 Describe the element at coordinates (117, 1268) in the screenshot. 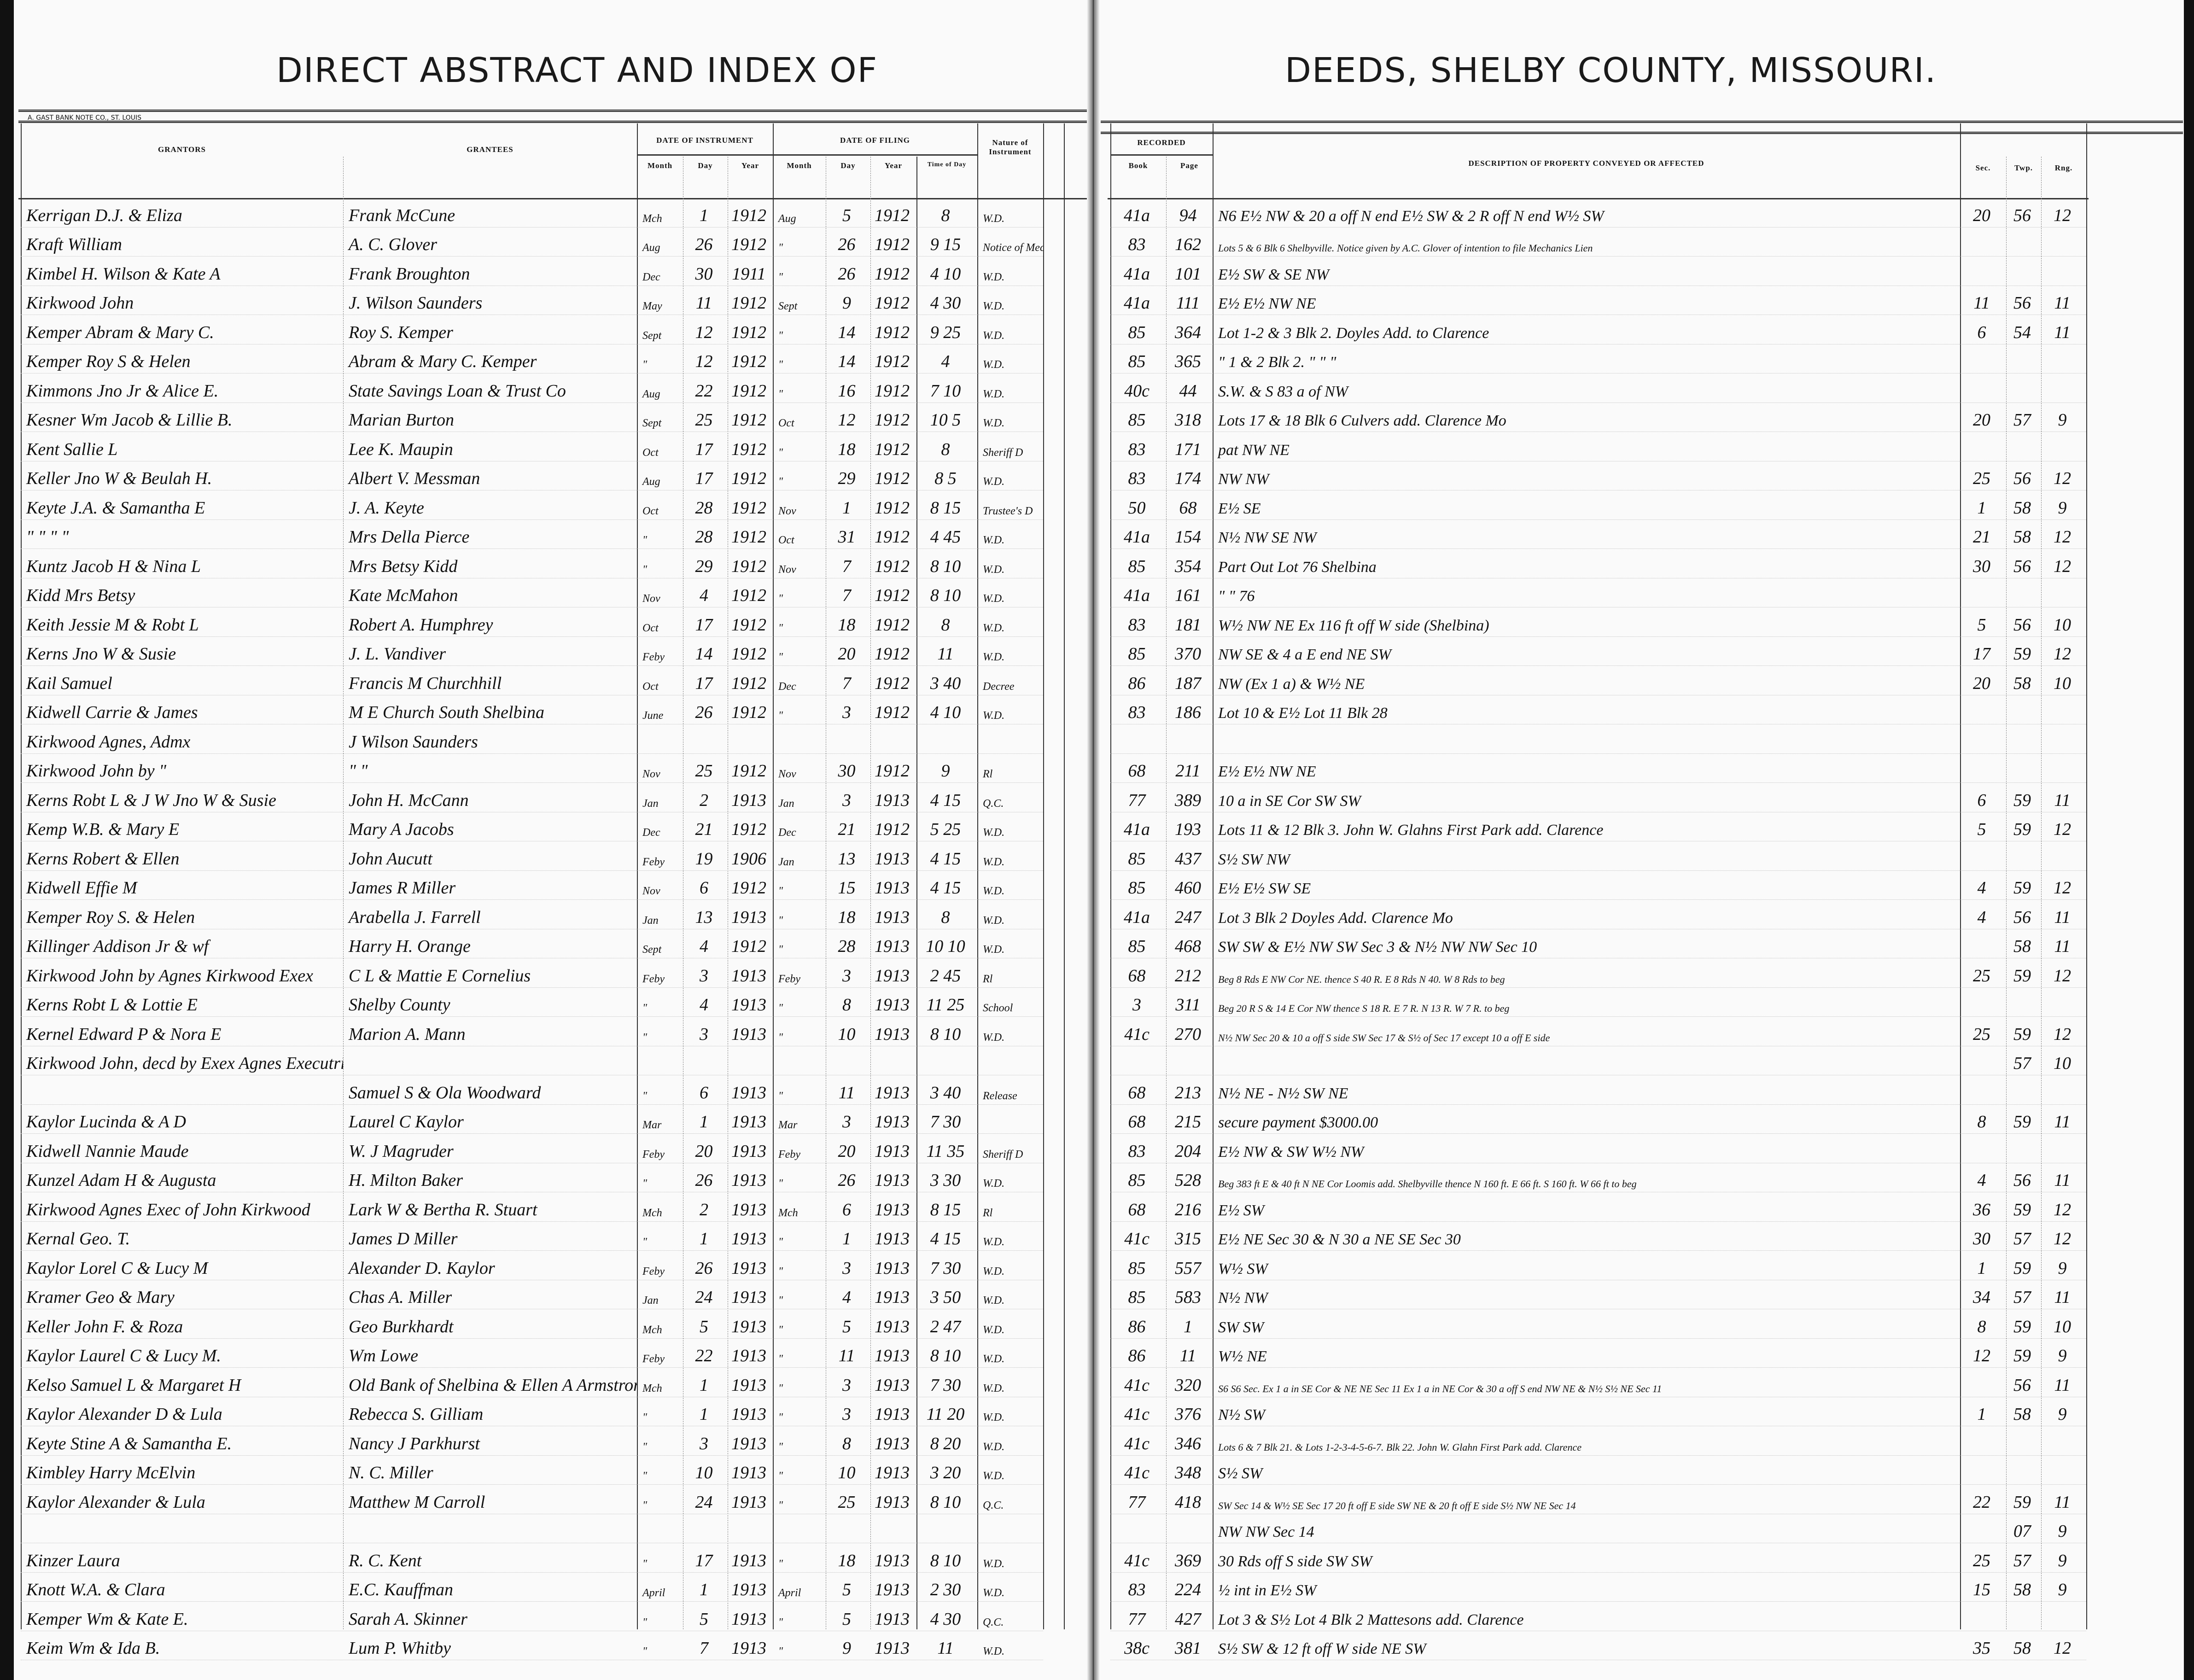

I see `grantor-cell: Kaylor Lorel C & Lucy M` at that location.